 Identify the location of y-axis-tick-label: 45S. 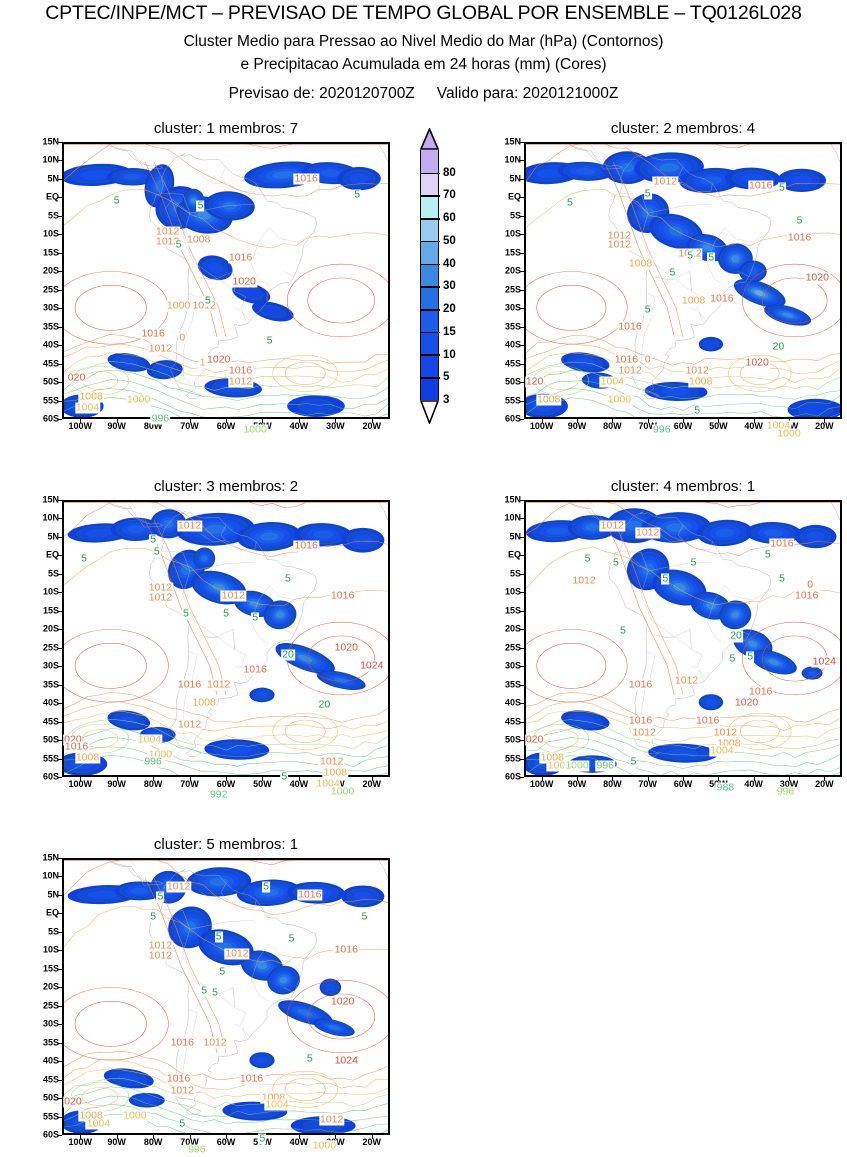
(512, 721).